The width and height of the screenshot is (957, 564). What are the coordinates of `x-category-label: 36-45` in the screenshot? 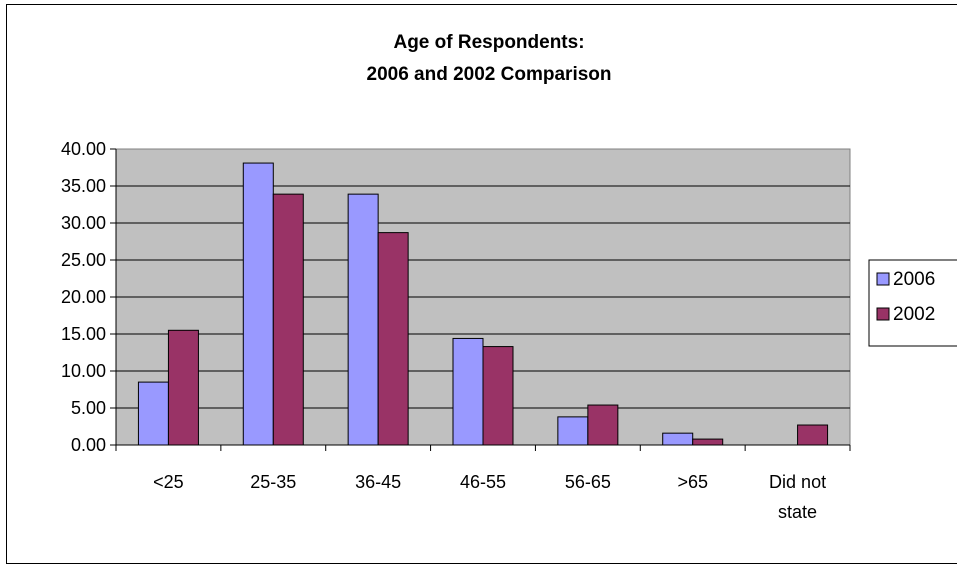 It's located at (378, 482).